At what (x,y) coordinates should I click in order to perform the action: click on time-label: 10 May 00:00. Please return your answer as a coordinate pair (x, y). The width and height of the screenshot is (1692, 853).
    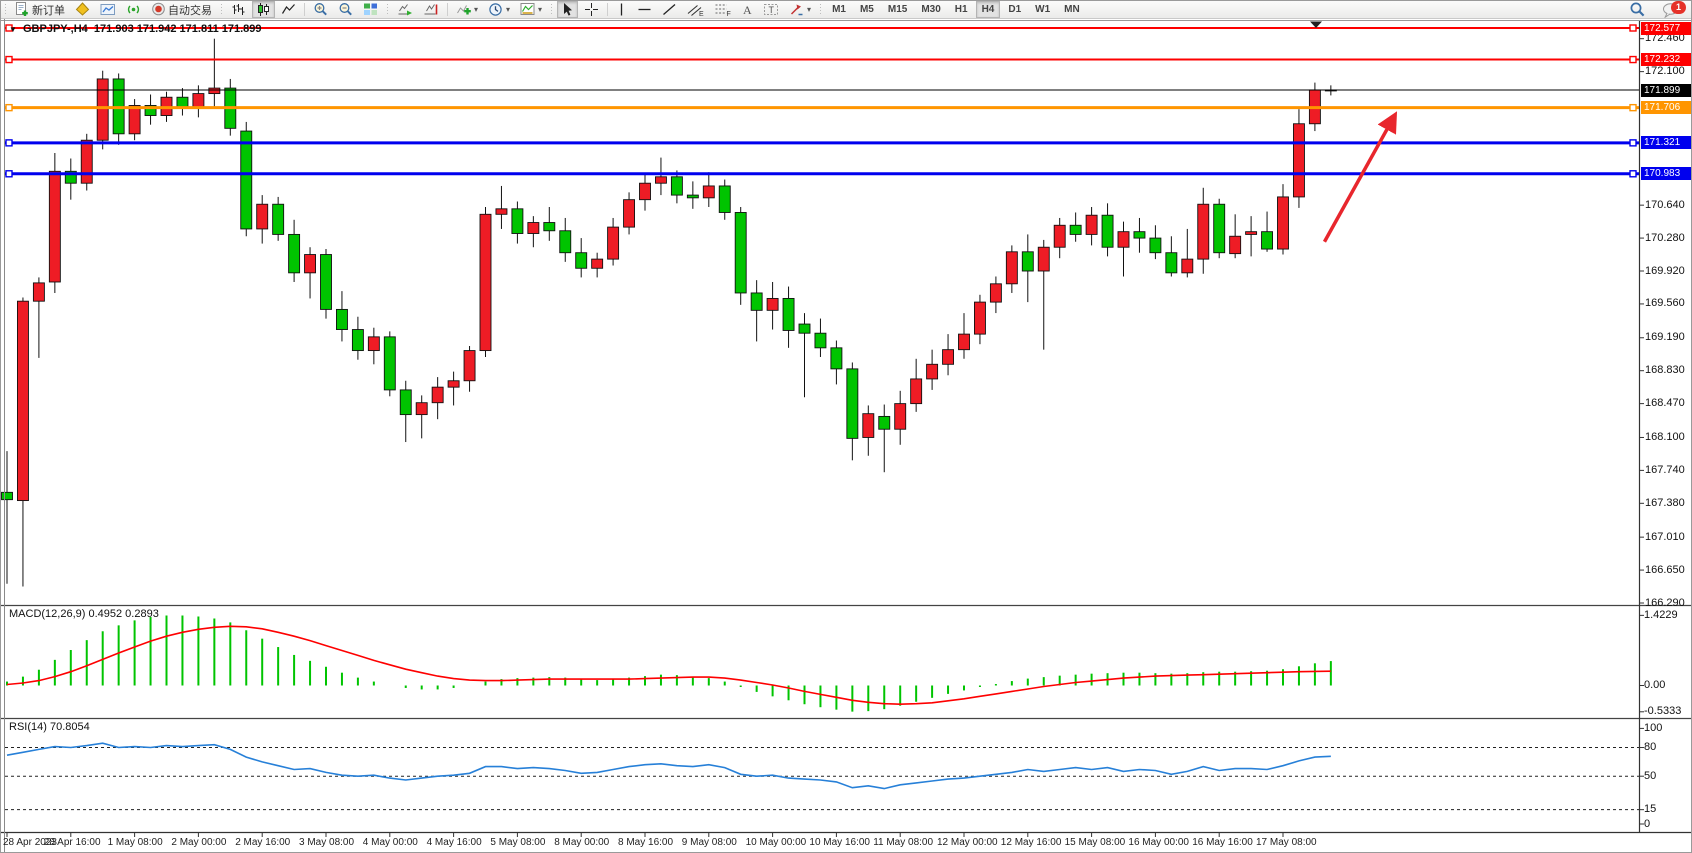
    Looking at the image, I should click on (776, 842).